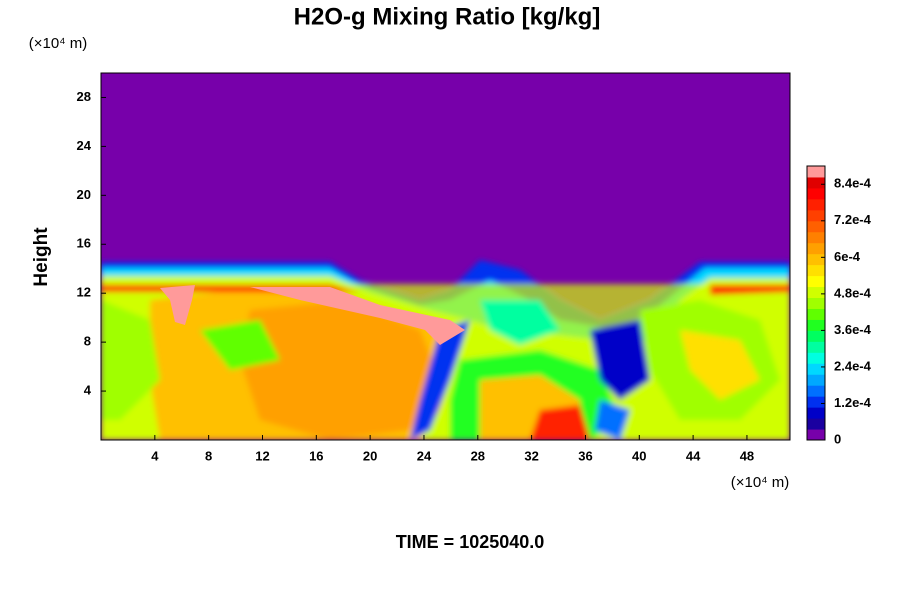 This screenshot has width=900, height=600. What do you see at coordinates (760, 482) in the screenshot?
I see `x-unit: (×10⁴ m)` at bounding box center [760, 482].